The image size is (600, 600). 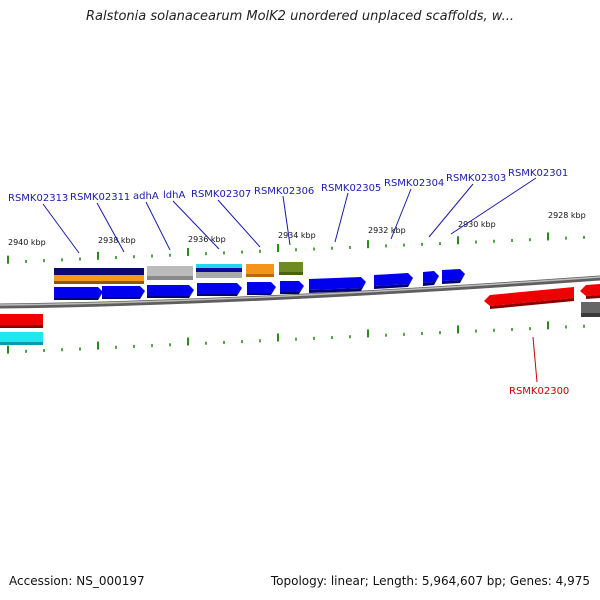 I want to click on gene-arrow-RSMK02301, so click(x=453, y=276).